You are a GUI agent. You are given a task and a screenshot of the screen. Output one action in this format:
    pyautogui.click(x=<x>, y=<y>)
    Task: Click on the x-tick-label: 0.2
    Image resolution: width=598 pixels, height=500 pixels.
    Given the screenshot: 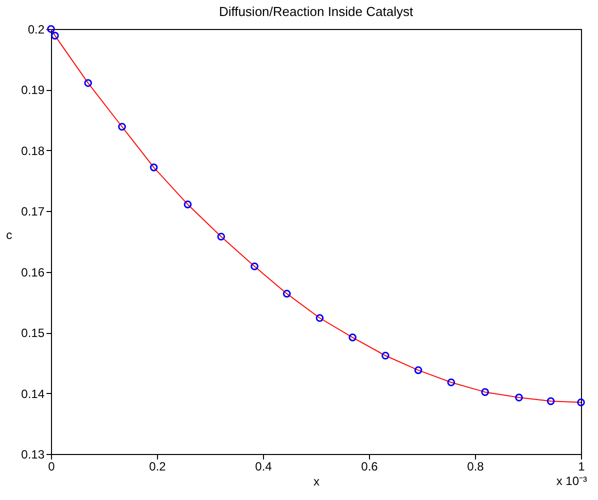 What is the action you would take?
    pyautogui.click(x=157, y=467)
    